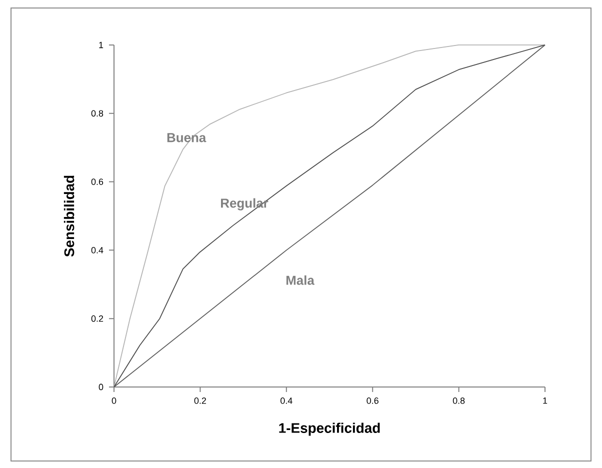  I want to click on y-tick-label: 0, so click(101, 387).